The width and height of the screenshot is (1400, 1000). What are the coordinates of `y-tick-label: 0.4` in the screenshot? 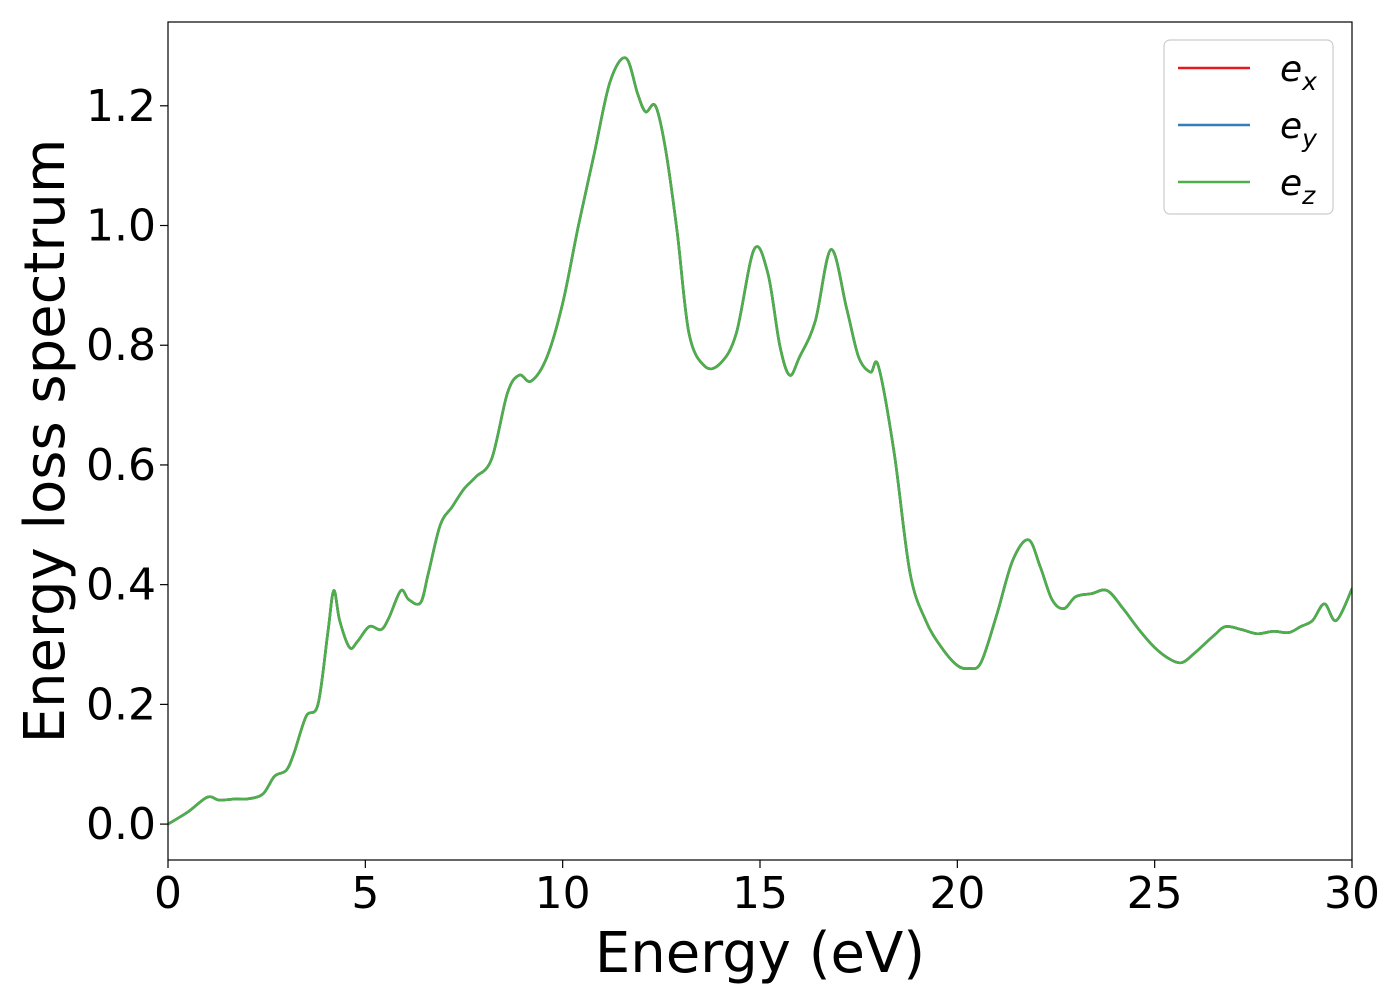 It's located at (121, 585).